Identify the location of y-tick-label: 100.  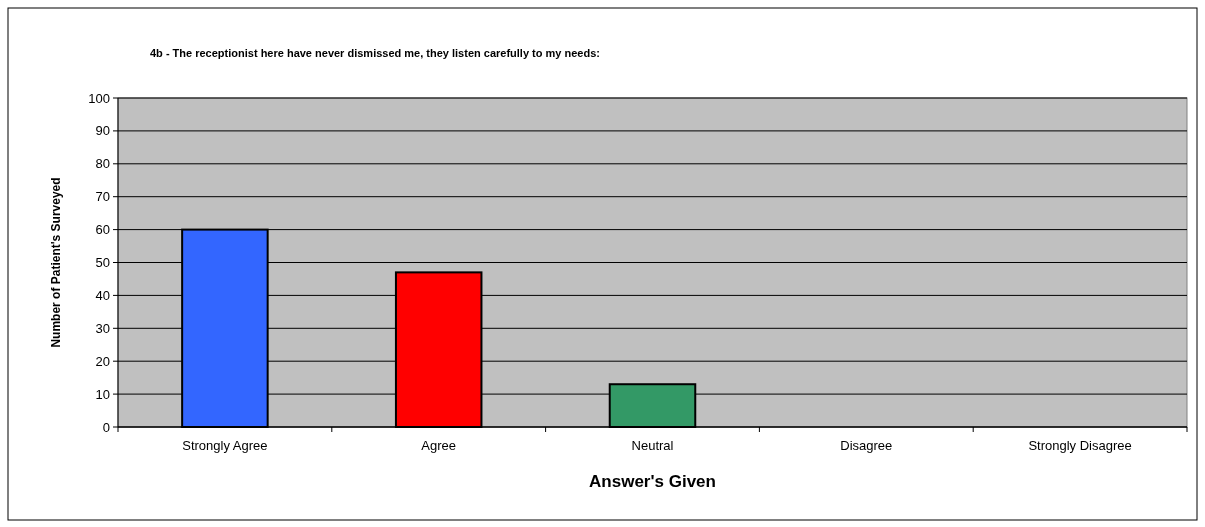
(99, 98).